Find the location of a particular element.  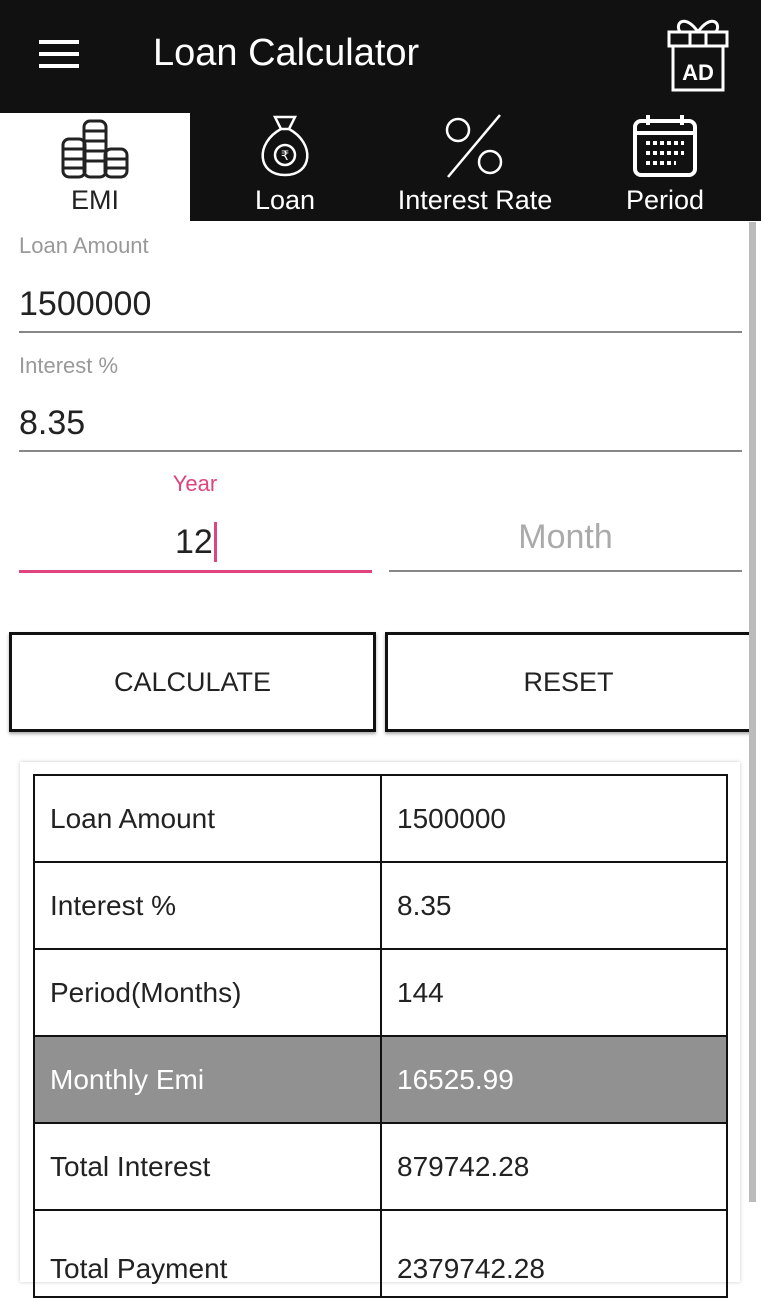

month-underline is located at coordinates (565, 571).